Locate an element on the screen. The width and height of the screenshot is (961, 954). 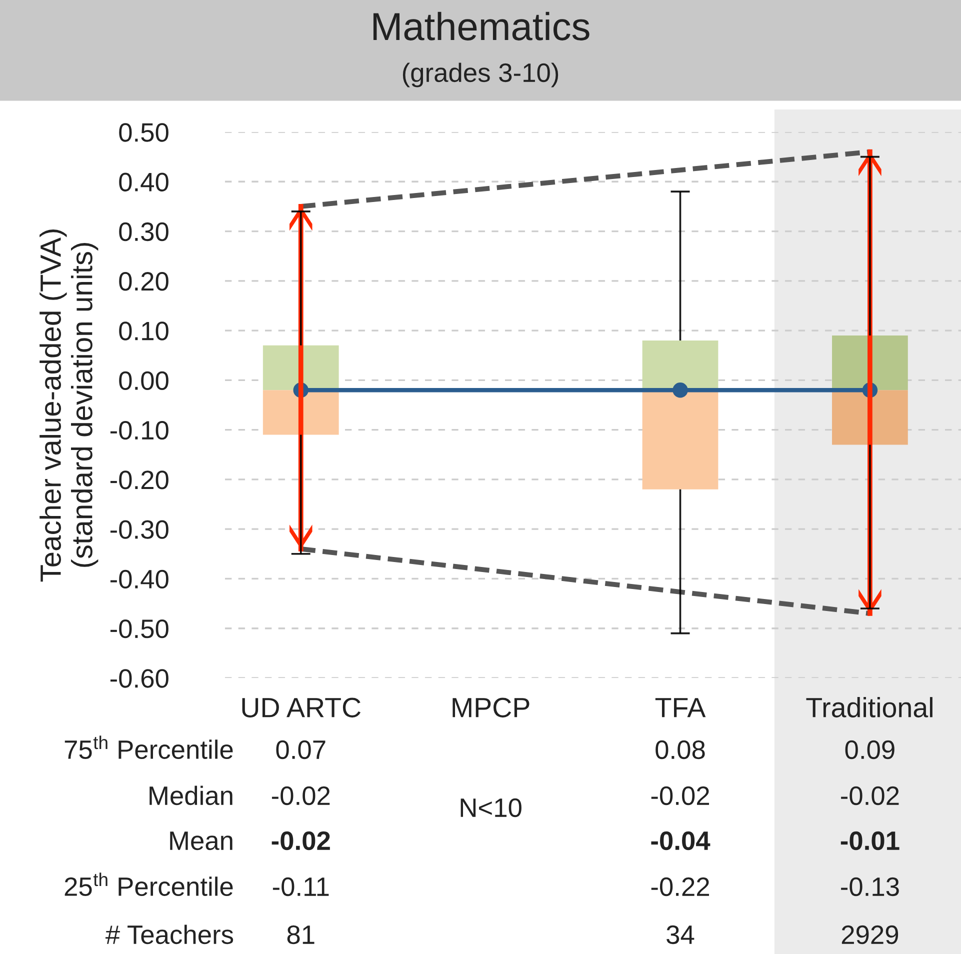
text: 0.09 is located at coordinates (869, 750).